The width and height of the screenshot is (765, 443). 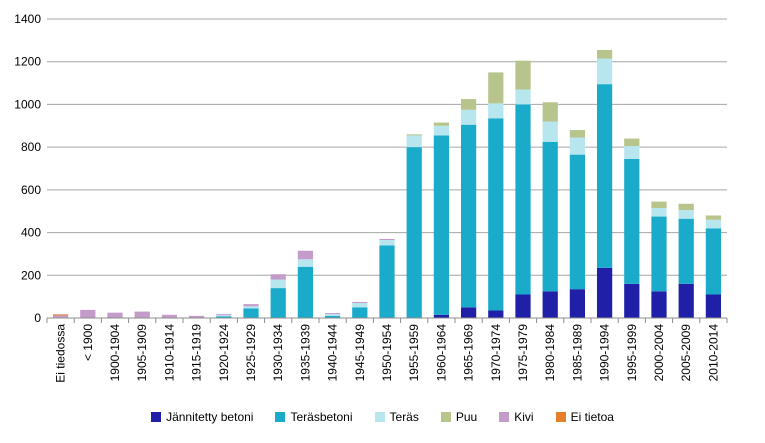 I want to click on x-tick-label: 1915-1919, so click(x=197, y=353).